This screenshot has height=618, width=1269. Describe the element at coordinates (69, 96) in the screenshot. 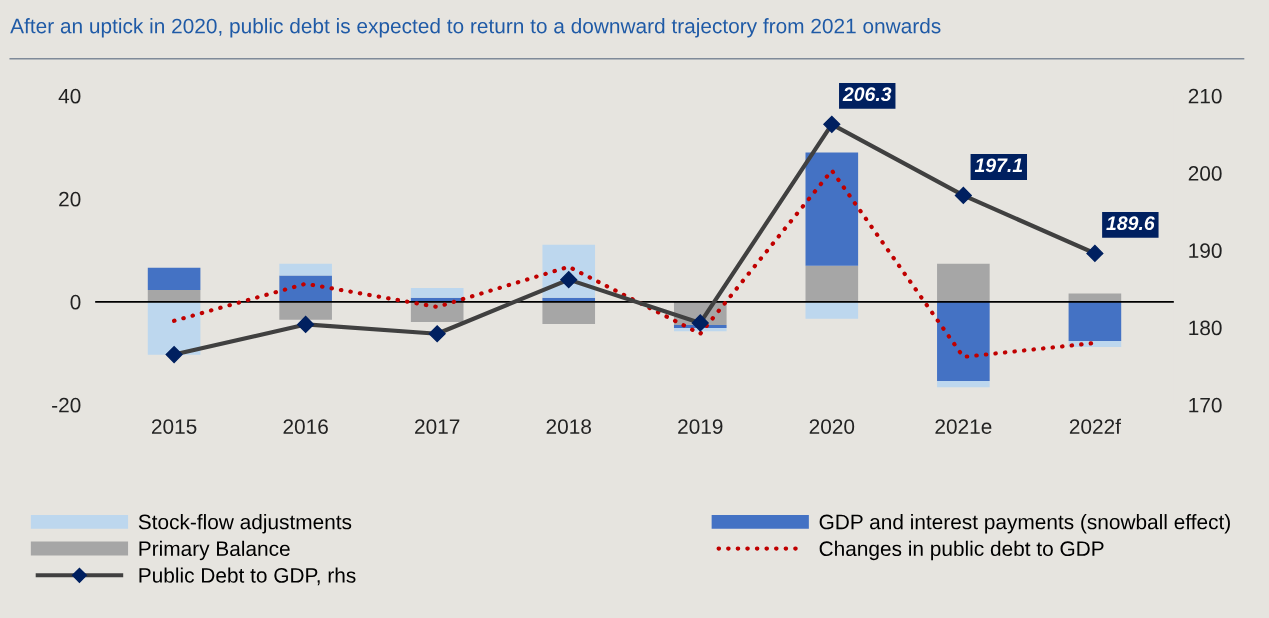

I see `y-tick-label: 40` at that location.